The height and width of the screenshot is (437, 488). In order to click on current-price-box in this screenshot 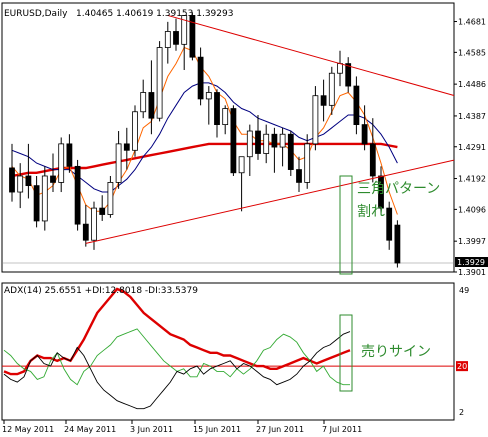, I will do `click(471, 262)`.